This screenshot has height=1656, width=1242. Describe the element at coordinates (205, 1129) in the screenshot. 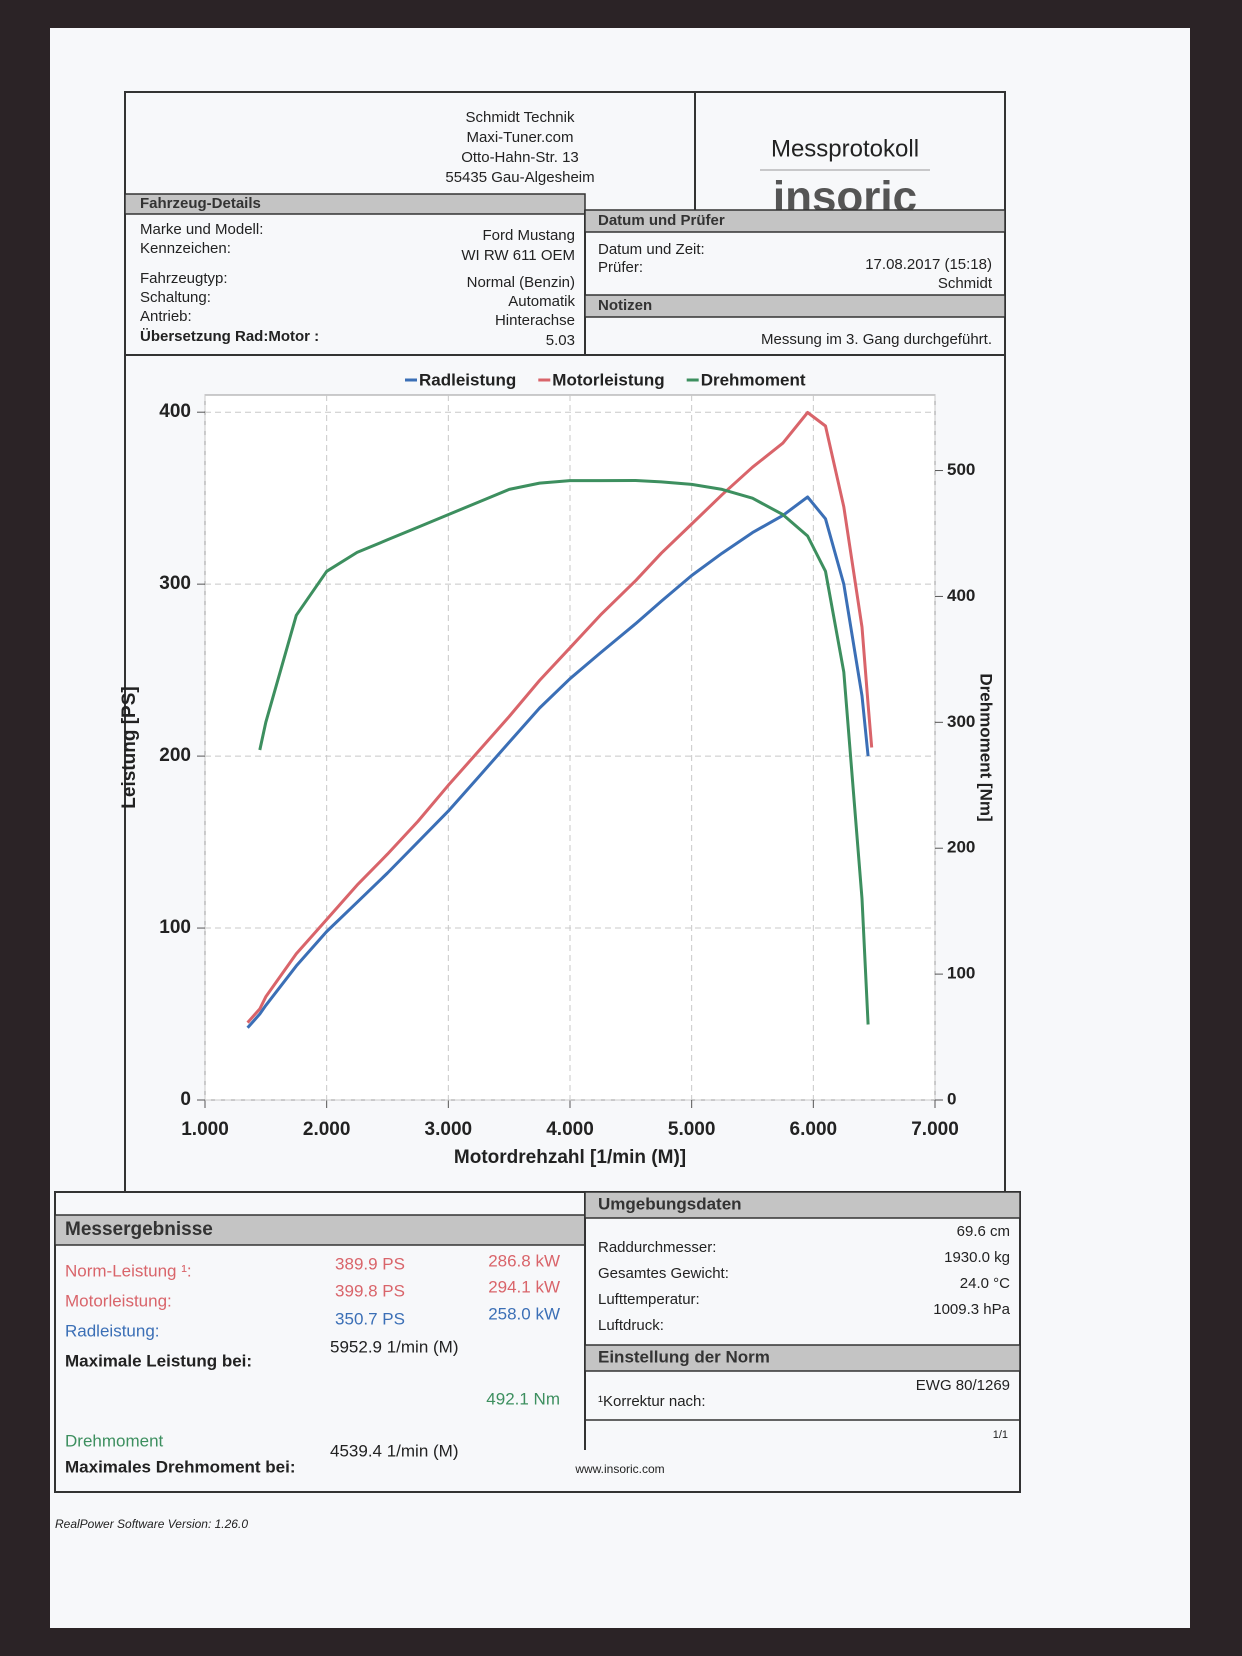

I see `x-tick-label: 1.000` at that location.